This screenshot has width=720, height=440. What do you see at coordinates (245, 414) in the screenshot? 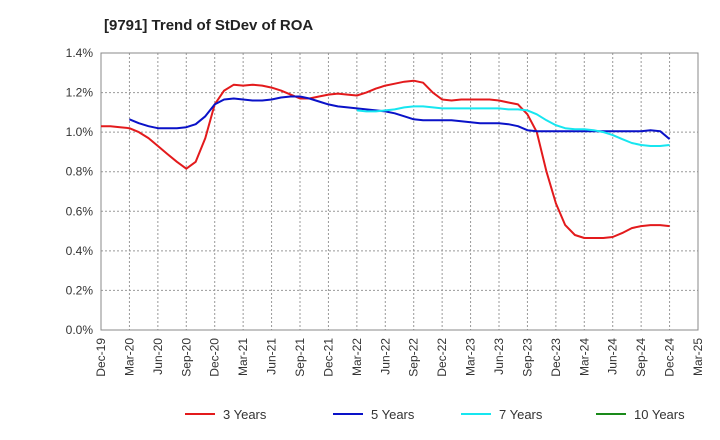
I see `legend-label: 3 Years` at bounding box center [245, 414].